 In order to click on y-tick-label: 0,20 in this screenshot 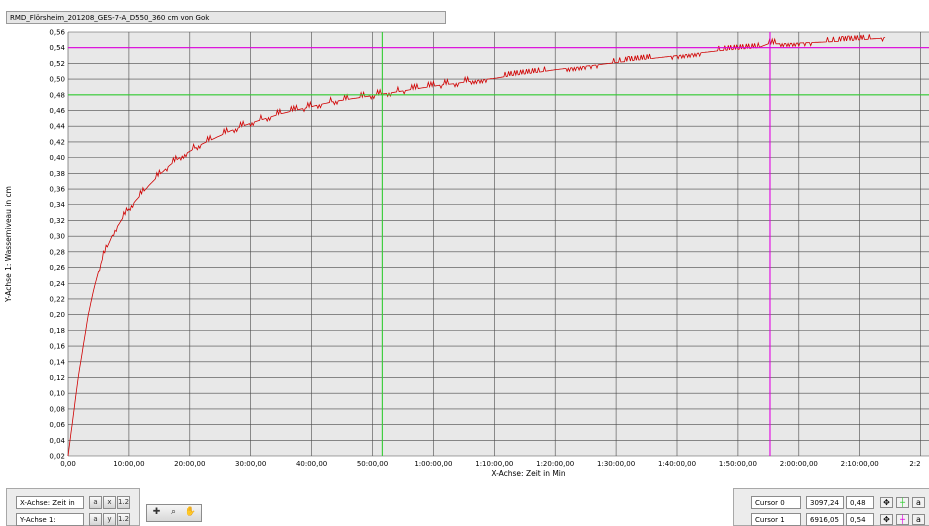, I will do `click(57, 315)`.